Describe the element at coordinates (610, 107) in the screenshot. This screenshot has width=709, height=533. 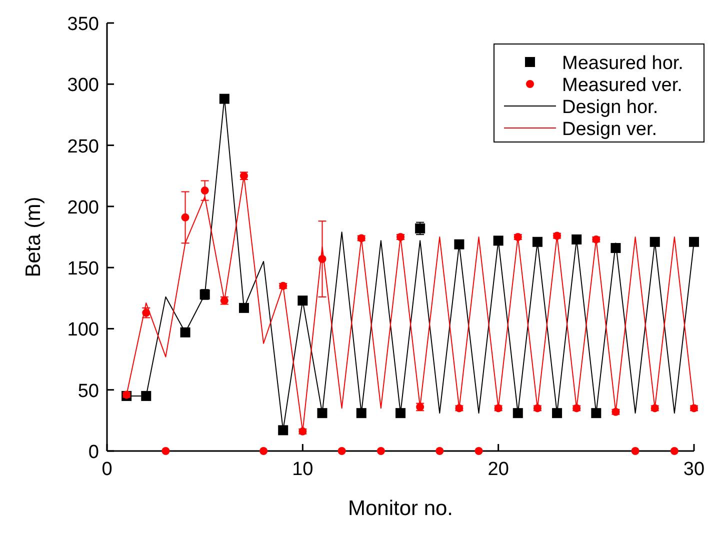
I see `legend-label: Design hor.` at that location.